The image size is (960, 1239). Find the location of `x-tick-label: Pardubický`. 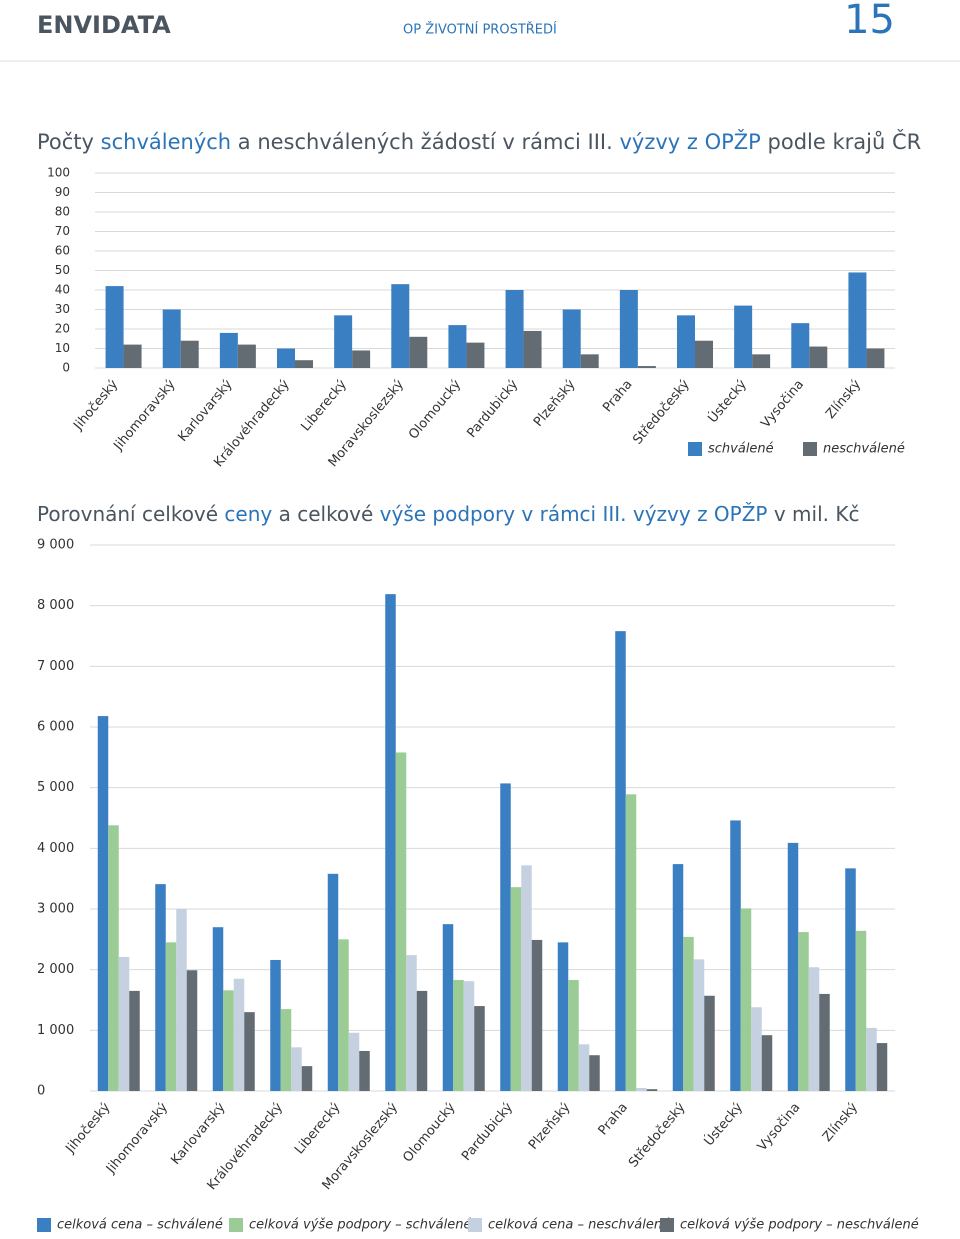

x-tick-label: Pardubický is located at coordinates (487, 1132).